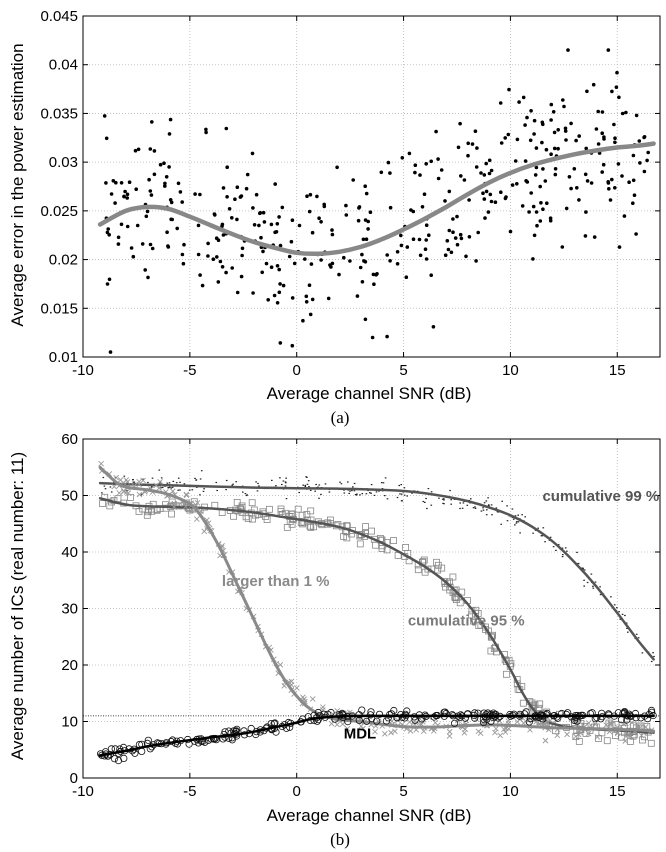  I want to click on panel-b-x-axis-label: Average channel SNR (dB), so click(369, 815).